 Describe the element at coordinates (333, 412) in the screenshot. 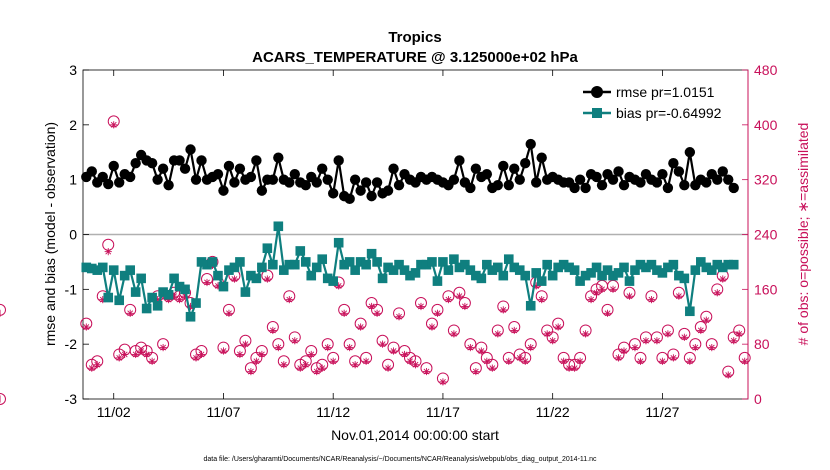

I see `x-tick-label: 11/12` at that location.